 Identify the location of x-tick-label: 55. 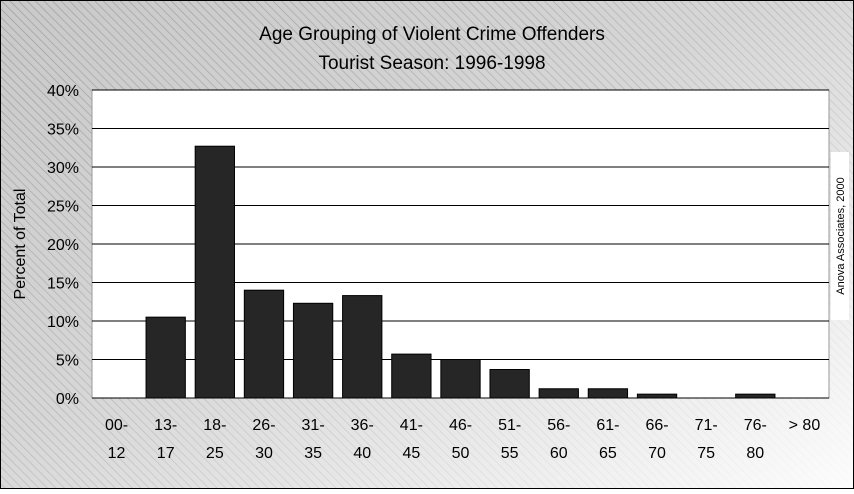
(510, 453).